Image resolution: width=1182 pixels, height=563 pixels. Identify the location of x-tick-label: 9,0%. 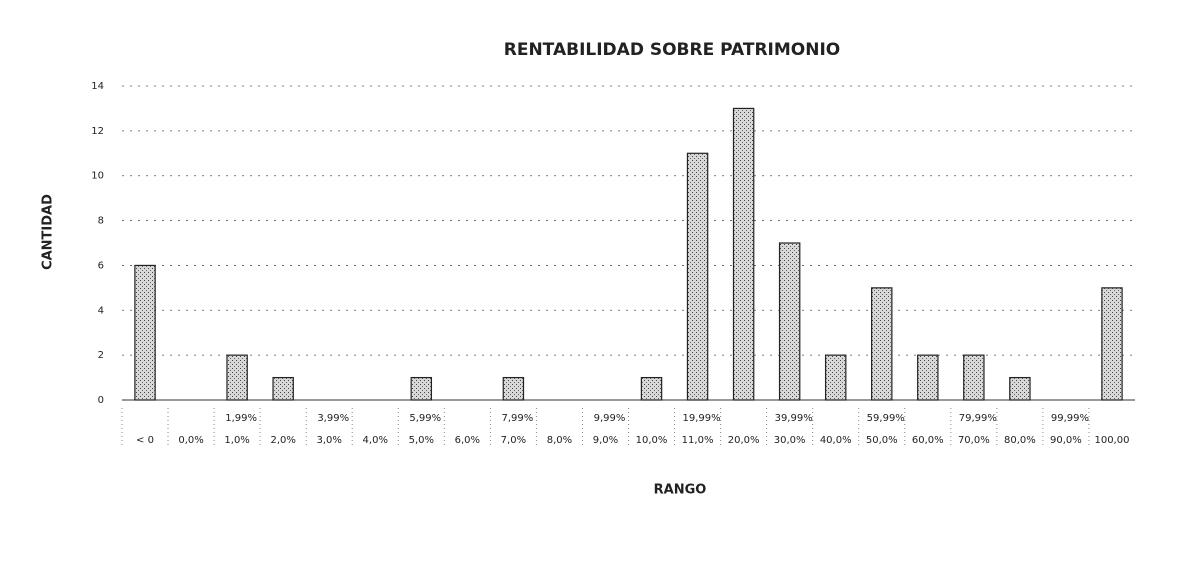
(605, 440).